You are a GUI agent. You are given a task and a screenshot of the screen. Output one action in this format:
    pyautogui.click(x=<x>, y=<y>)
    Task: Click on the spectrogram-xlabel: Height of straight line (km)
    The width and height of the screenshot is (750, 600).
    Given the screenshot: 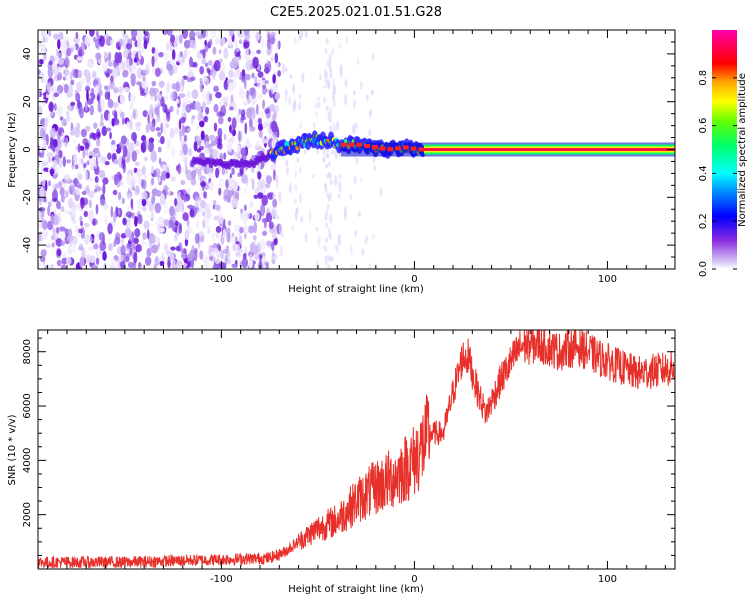 What is the action you would take?
    pyautogui.click(x=356, y=289)
    